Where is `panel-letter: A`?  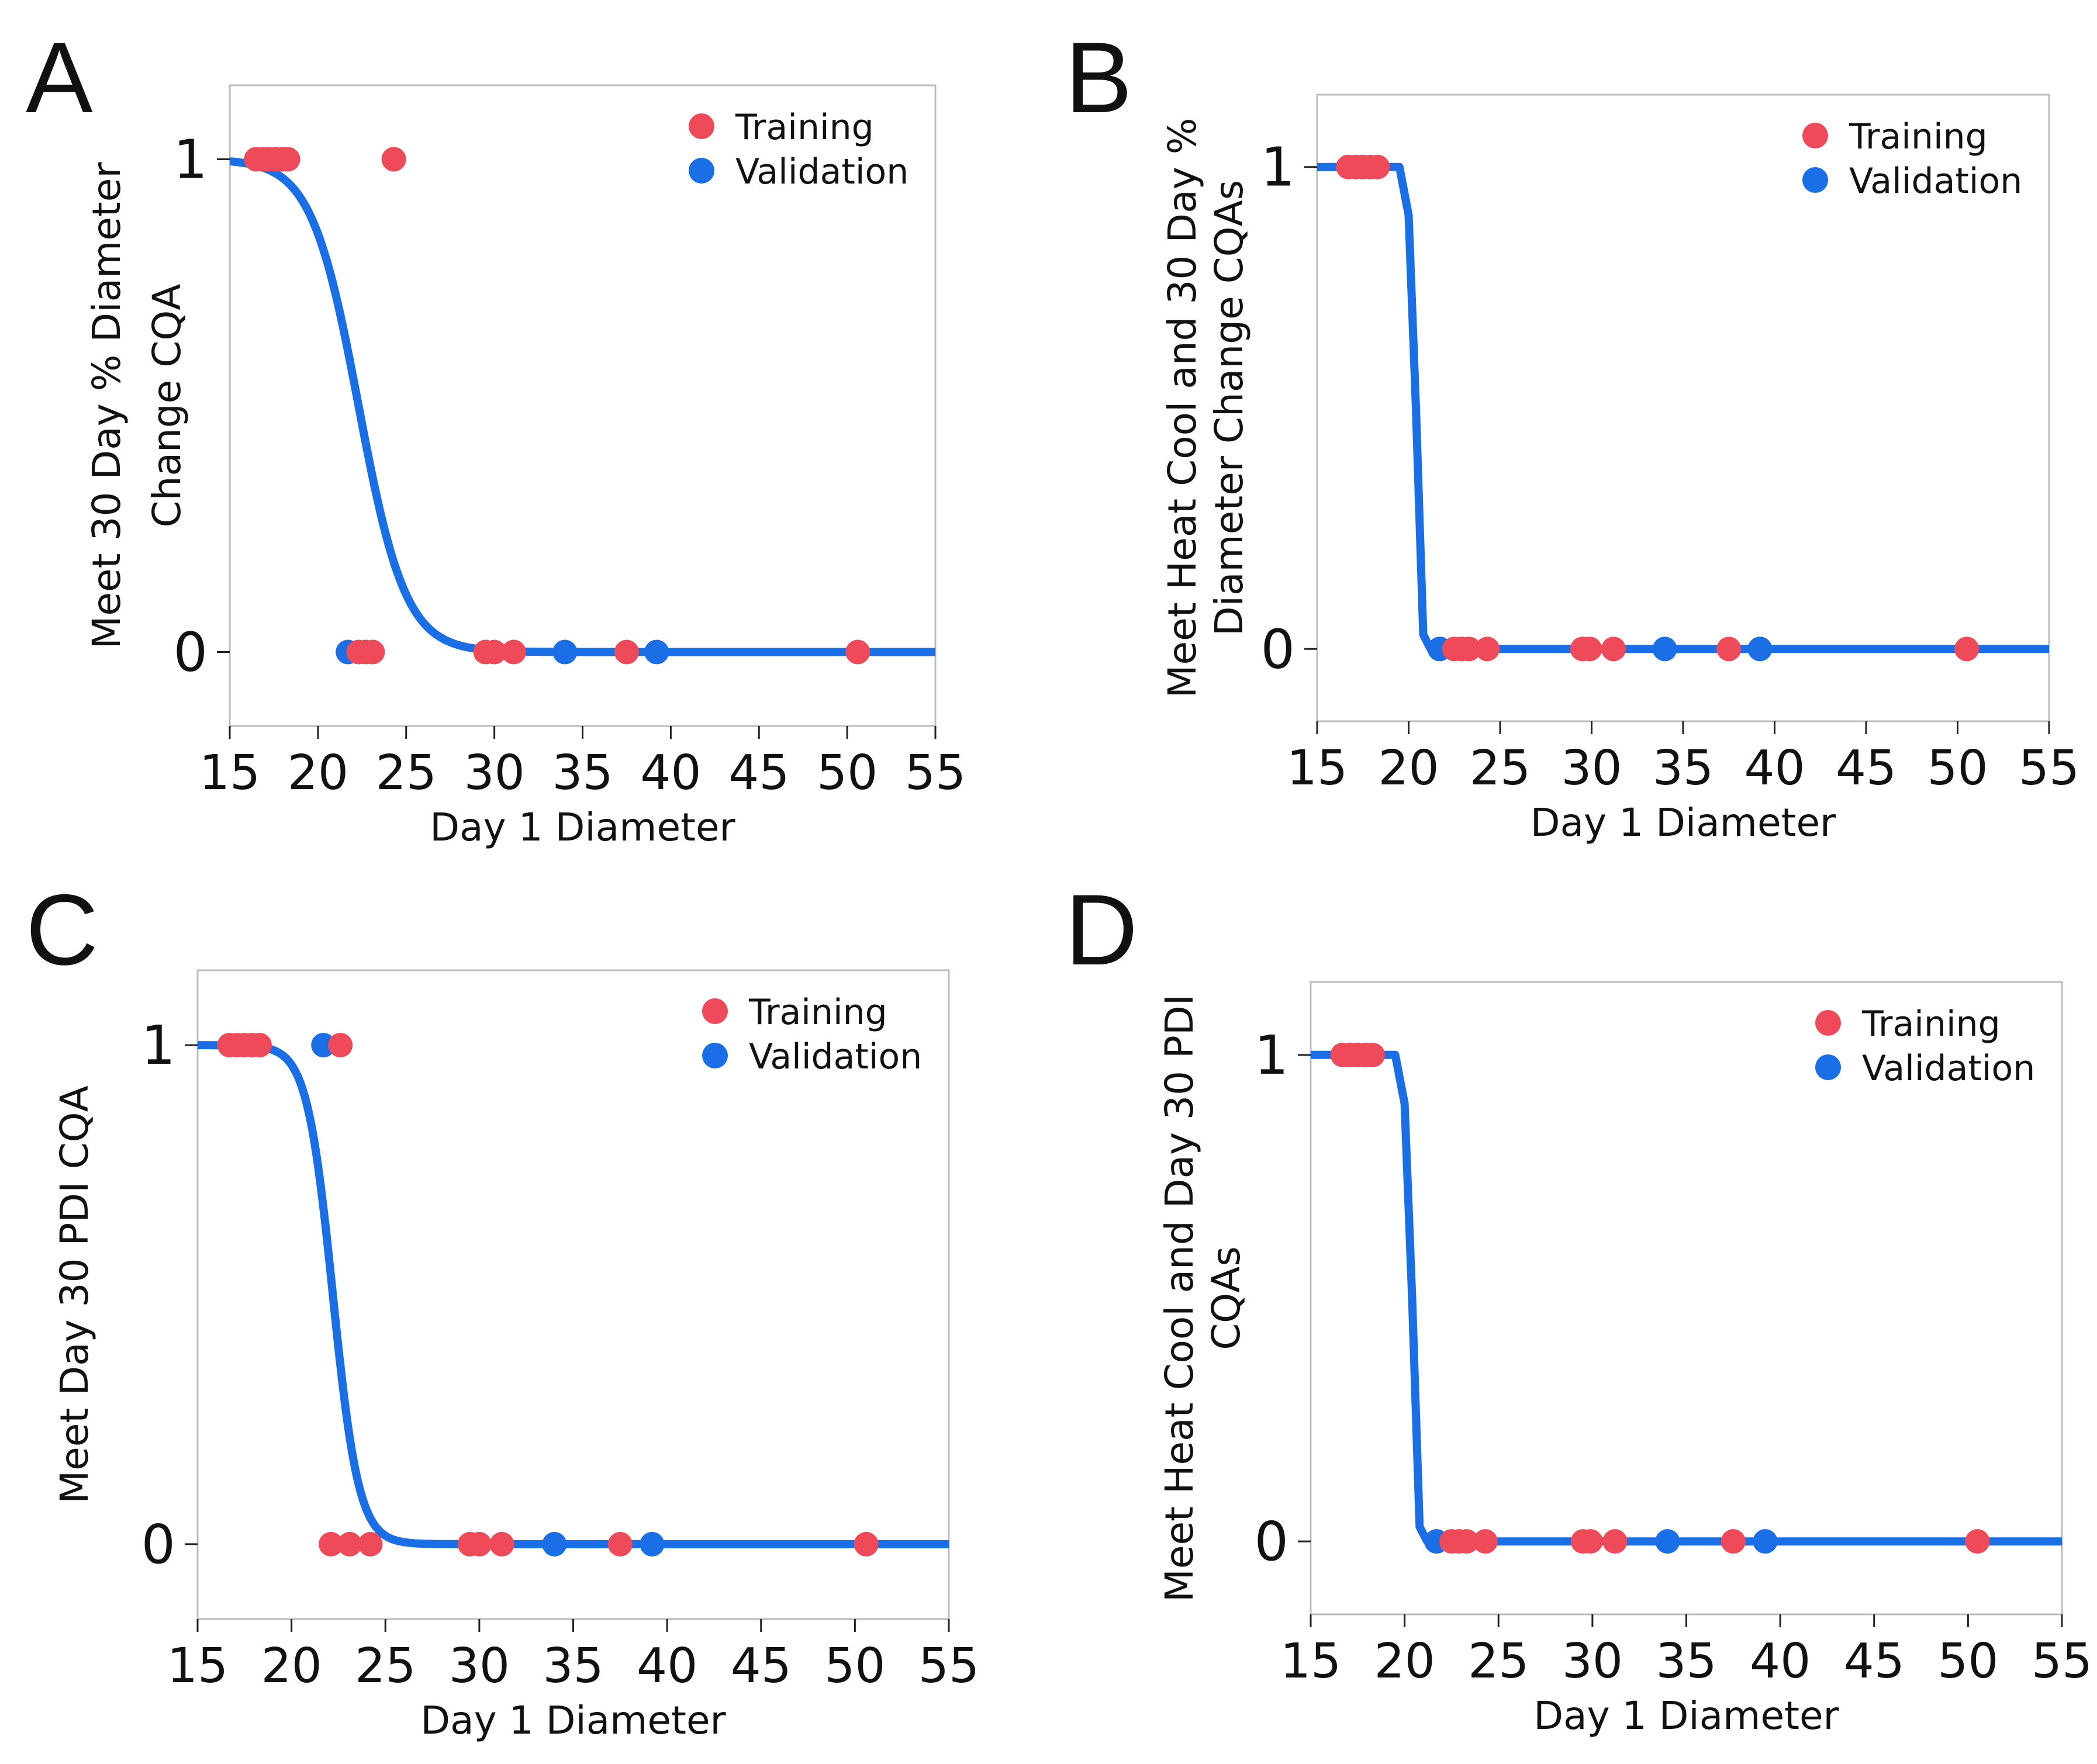 panel-letter: A is located at coordinates (59, 78).